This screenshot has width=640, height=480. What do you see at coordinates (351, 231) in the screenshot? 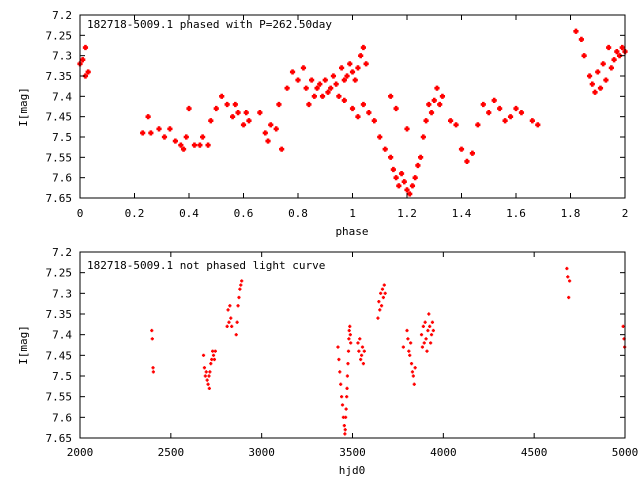
I see `phased-x-axis-label: phase` at bounding box center [351, 231].